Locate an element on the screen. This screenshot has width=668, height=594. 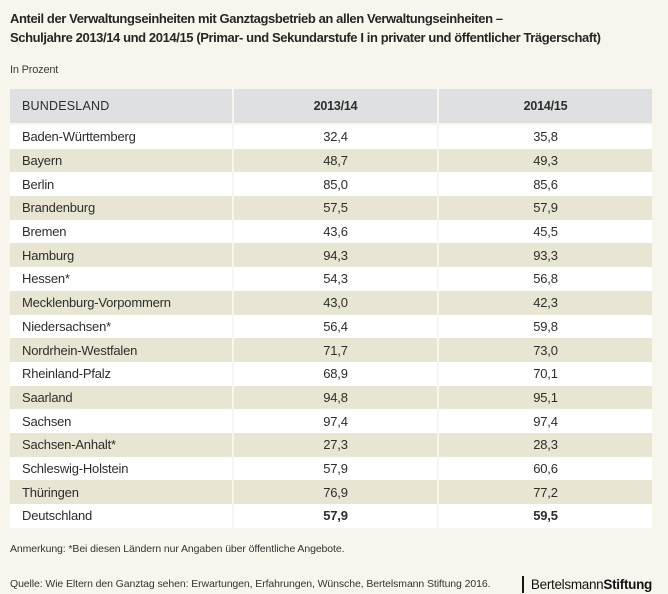
value-2013-14-cell: 54,3 is located at coordinates (335, 279).